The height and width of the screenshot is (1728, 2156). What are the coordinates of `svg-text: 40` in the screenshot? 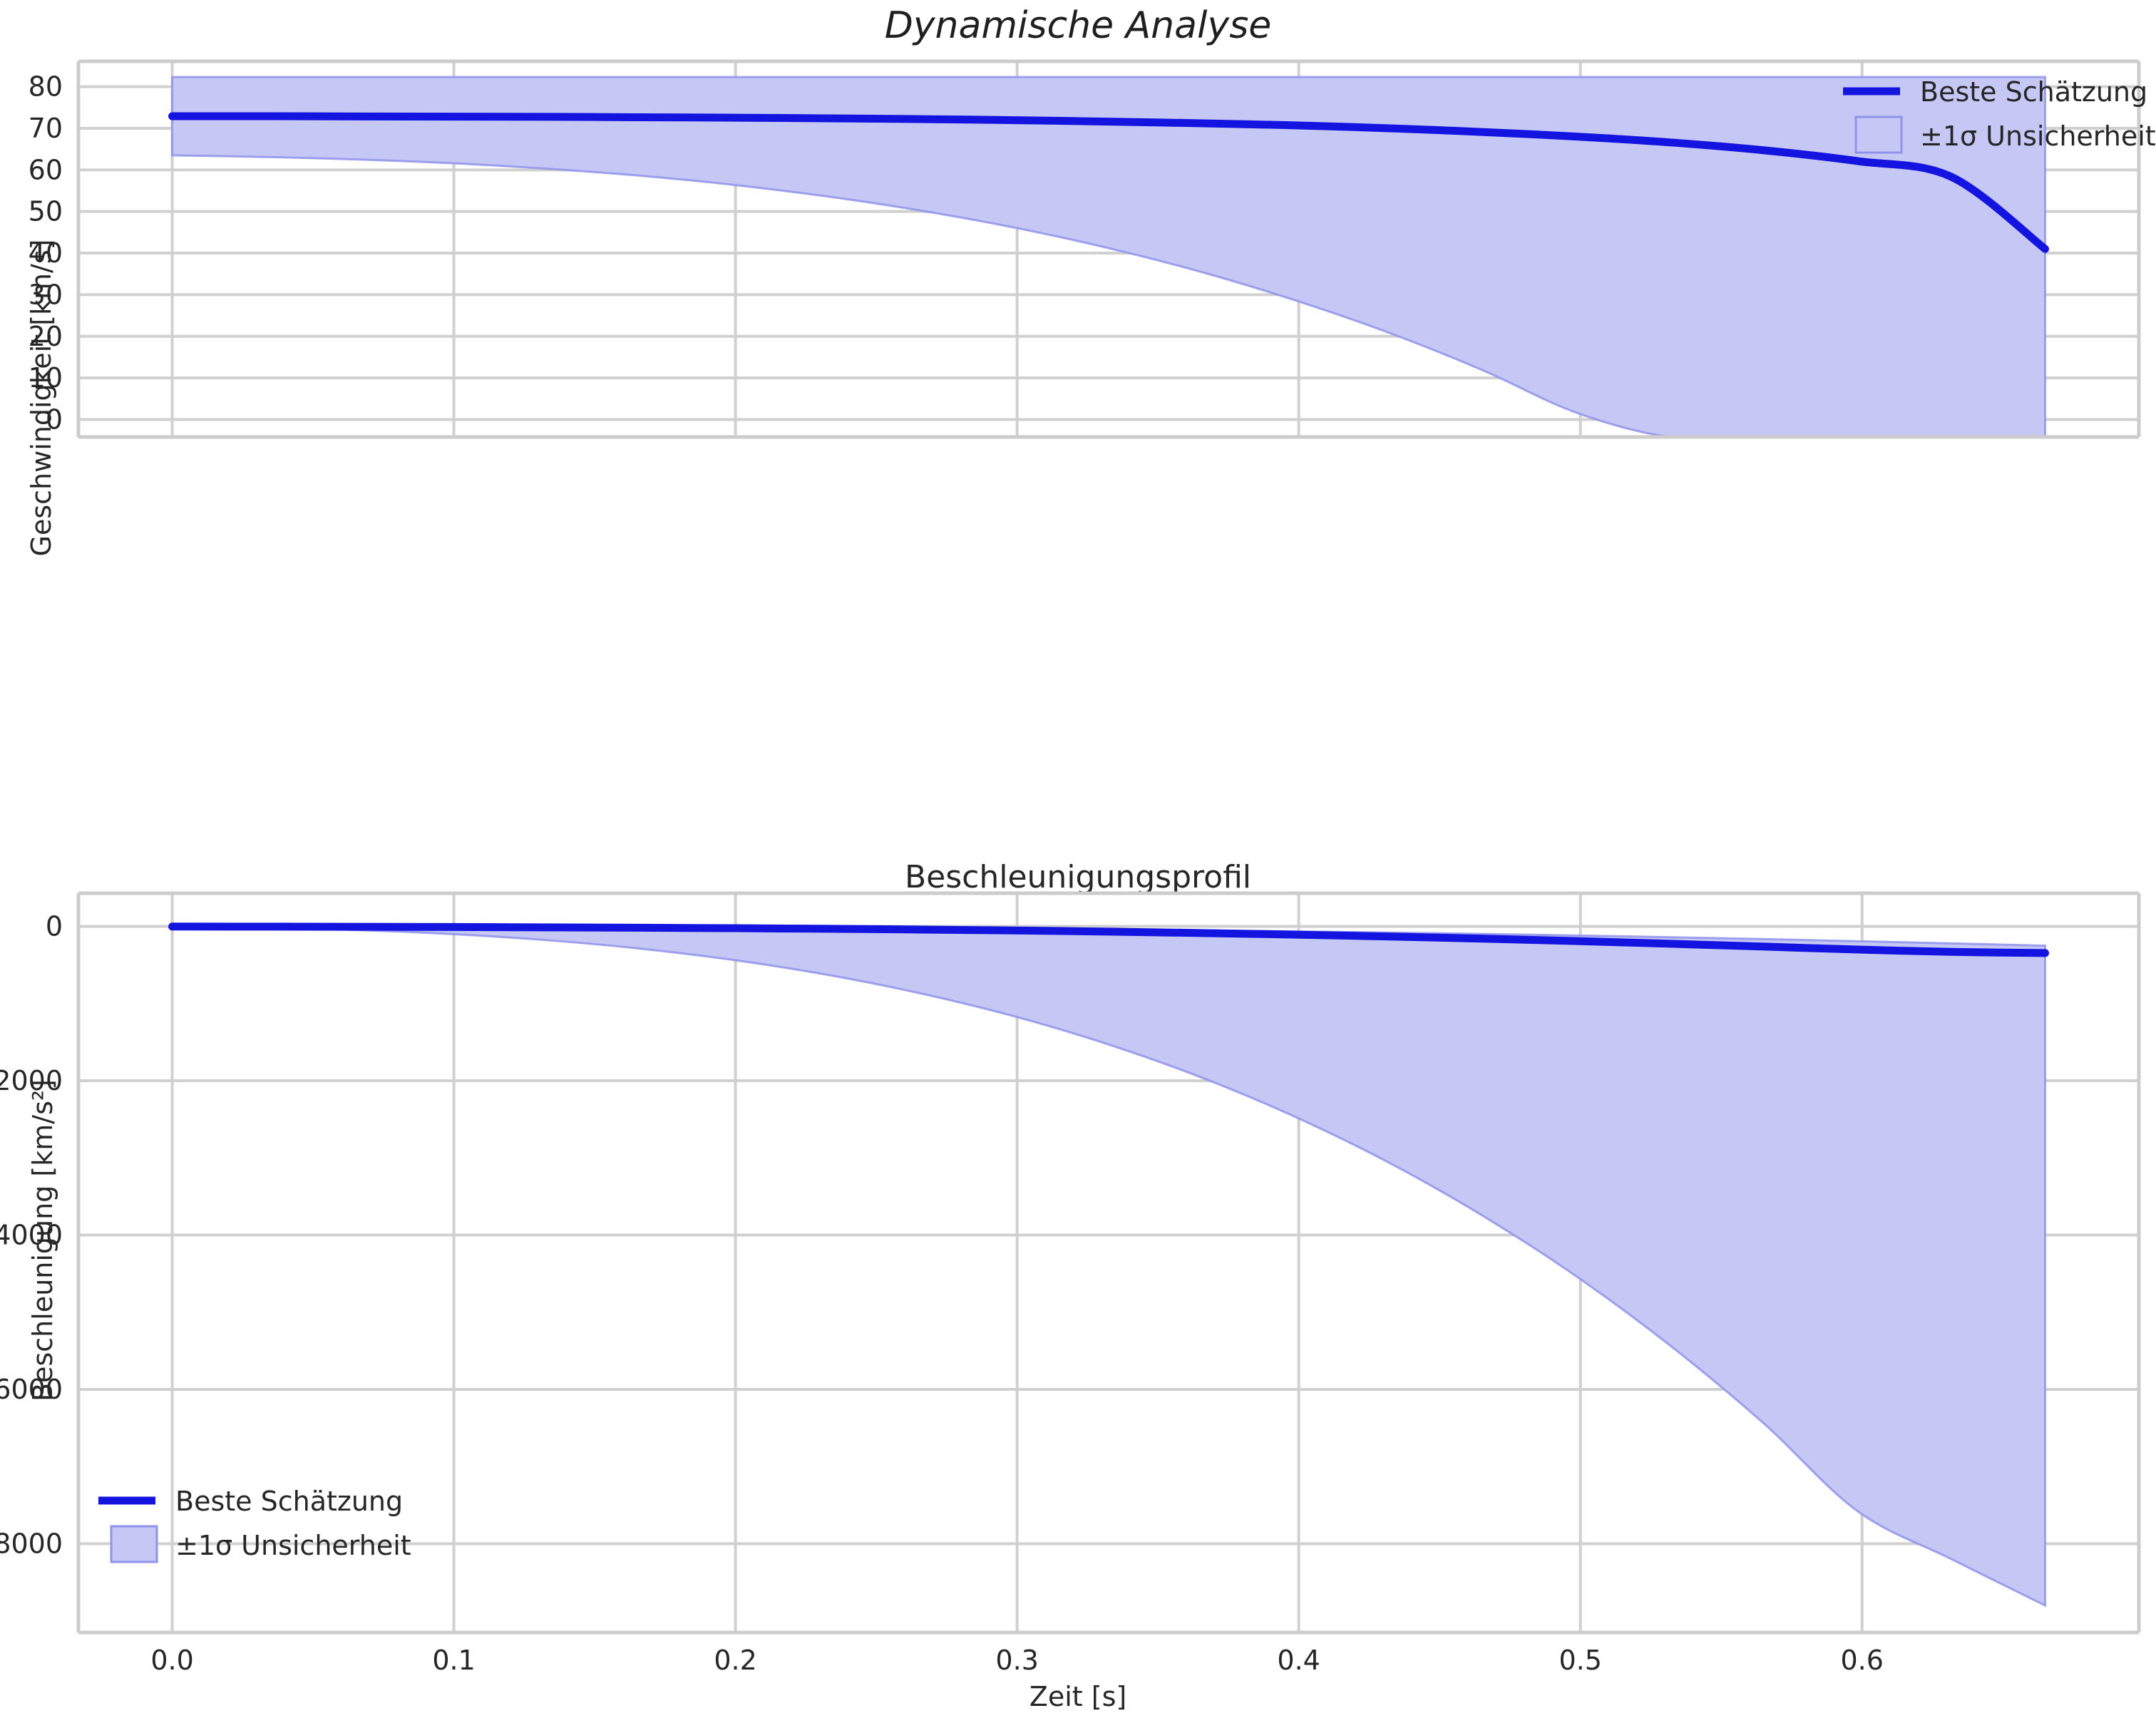 It's located at (46, 253).